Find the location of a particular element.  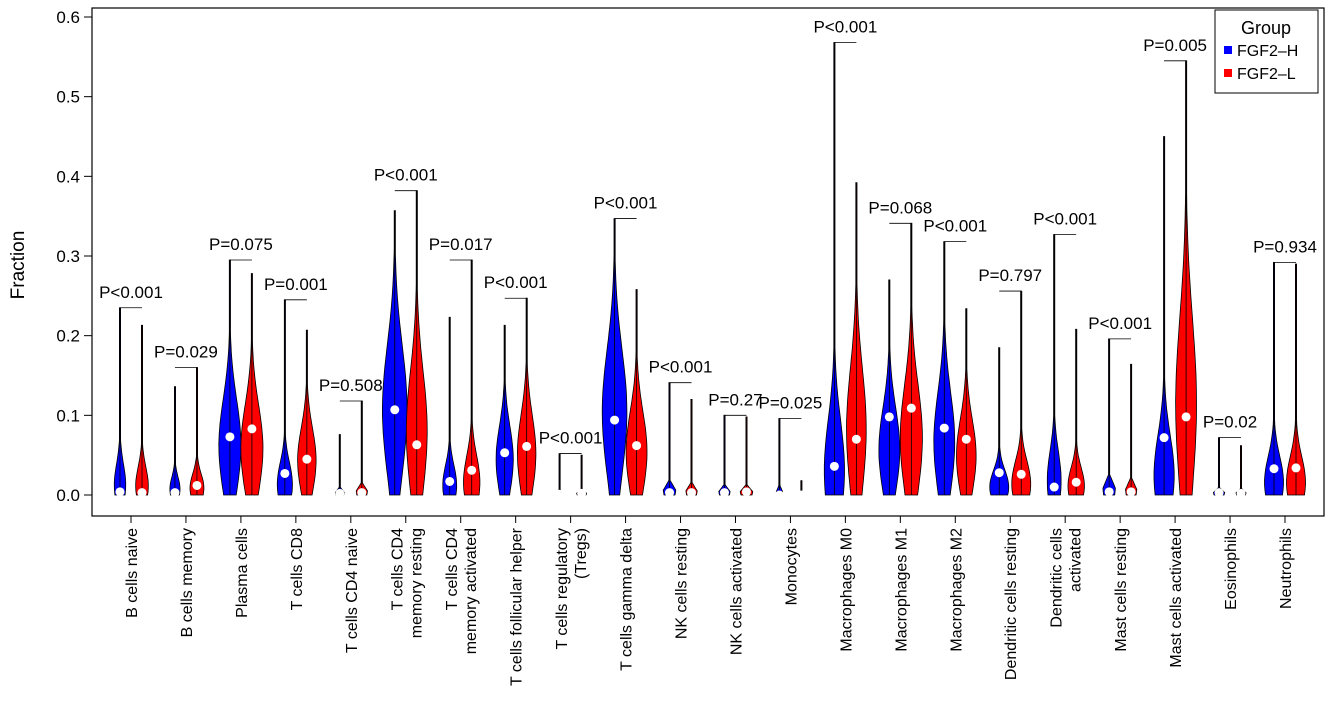

y-tick-label: 0.3 is located at coordinates (68, 256).